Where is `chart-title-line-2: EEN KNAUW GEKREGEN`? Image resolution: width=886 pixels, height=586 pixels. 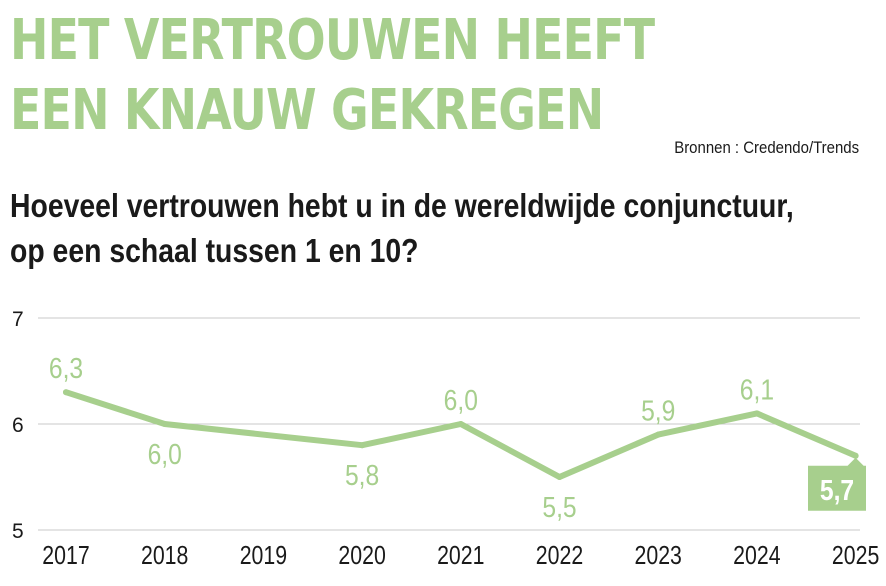
chart-title-line-2: EEN KNAUW GEKREGEN is located at coordinates (307, 110).